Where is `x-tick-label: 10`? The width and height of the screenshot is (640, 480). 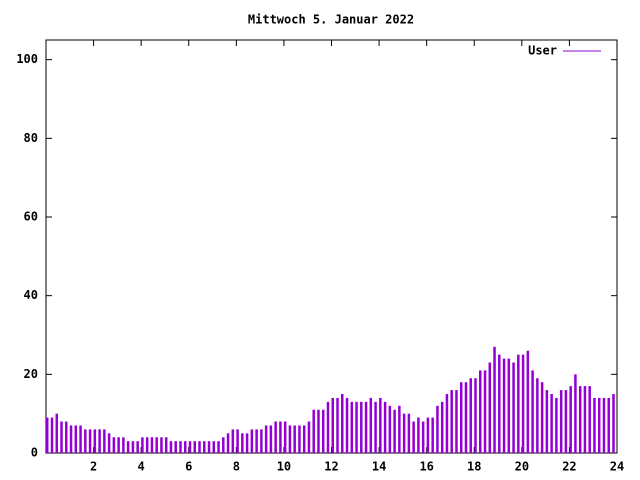
x-tick-label: 10 is located at coordinates (284, 467).